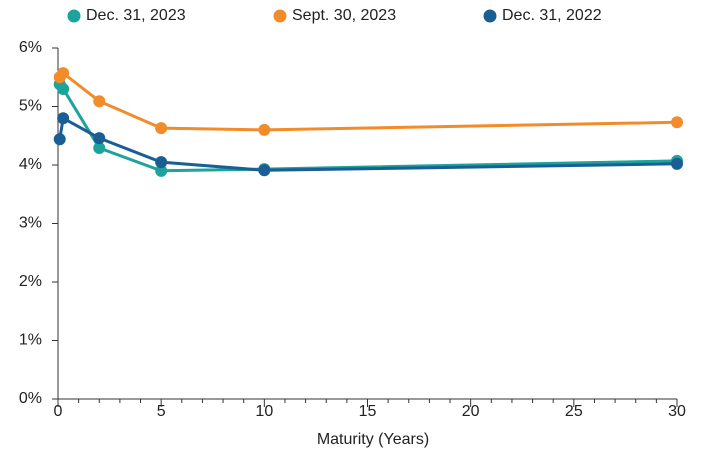  Describe the element at coordinates (30, 164) in the screenshot. I see `y-tick-label: 4%` at that location.